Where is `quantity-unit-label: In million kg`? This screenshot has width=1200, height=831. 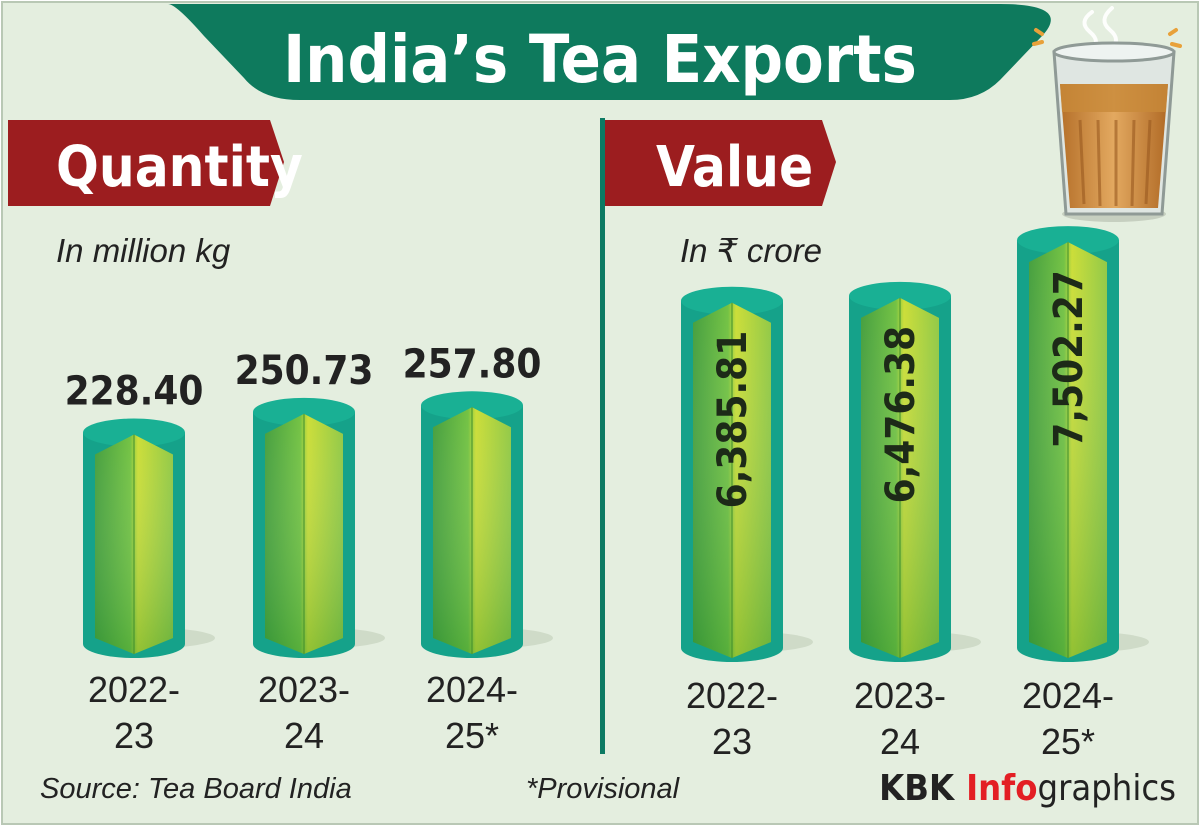 quantity-unit-label: In million kg is located at coordinates (143, 250).